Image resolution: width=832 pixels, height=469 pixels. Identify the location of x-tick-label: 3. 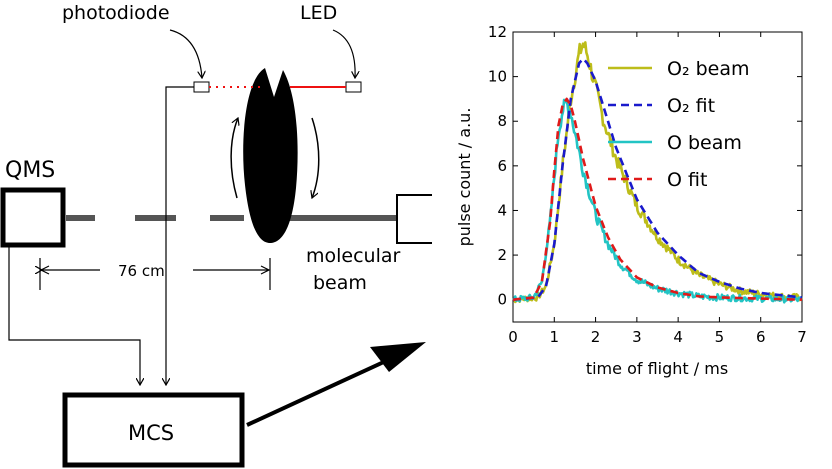
(637, 337).